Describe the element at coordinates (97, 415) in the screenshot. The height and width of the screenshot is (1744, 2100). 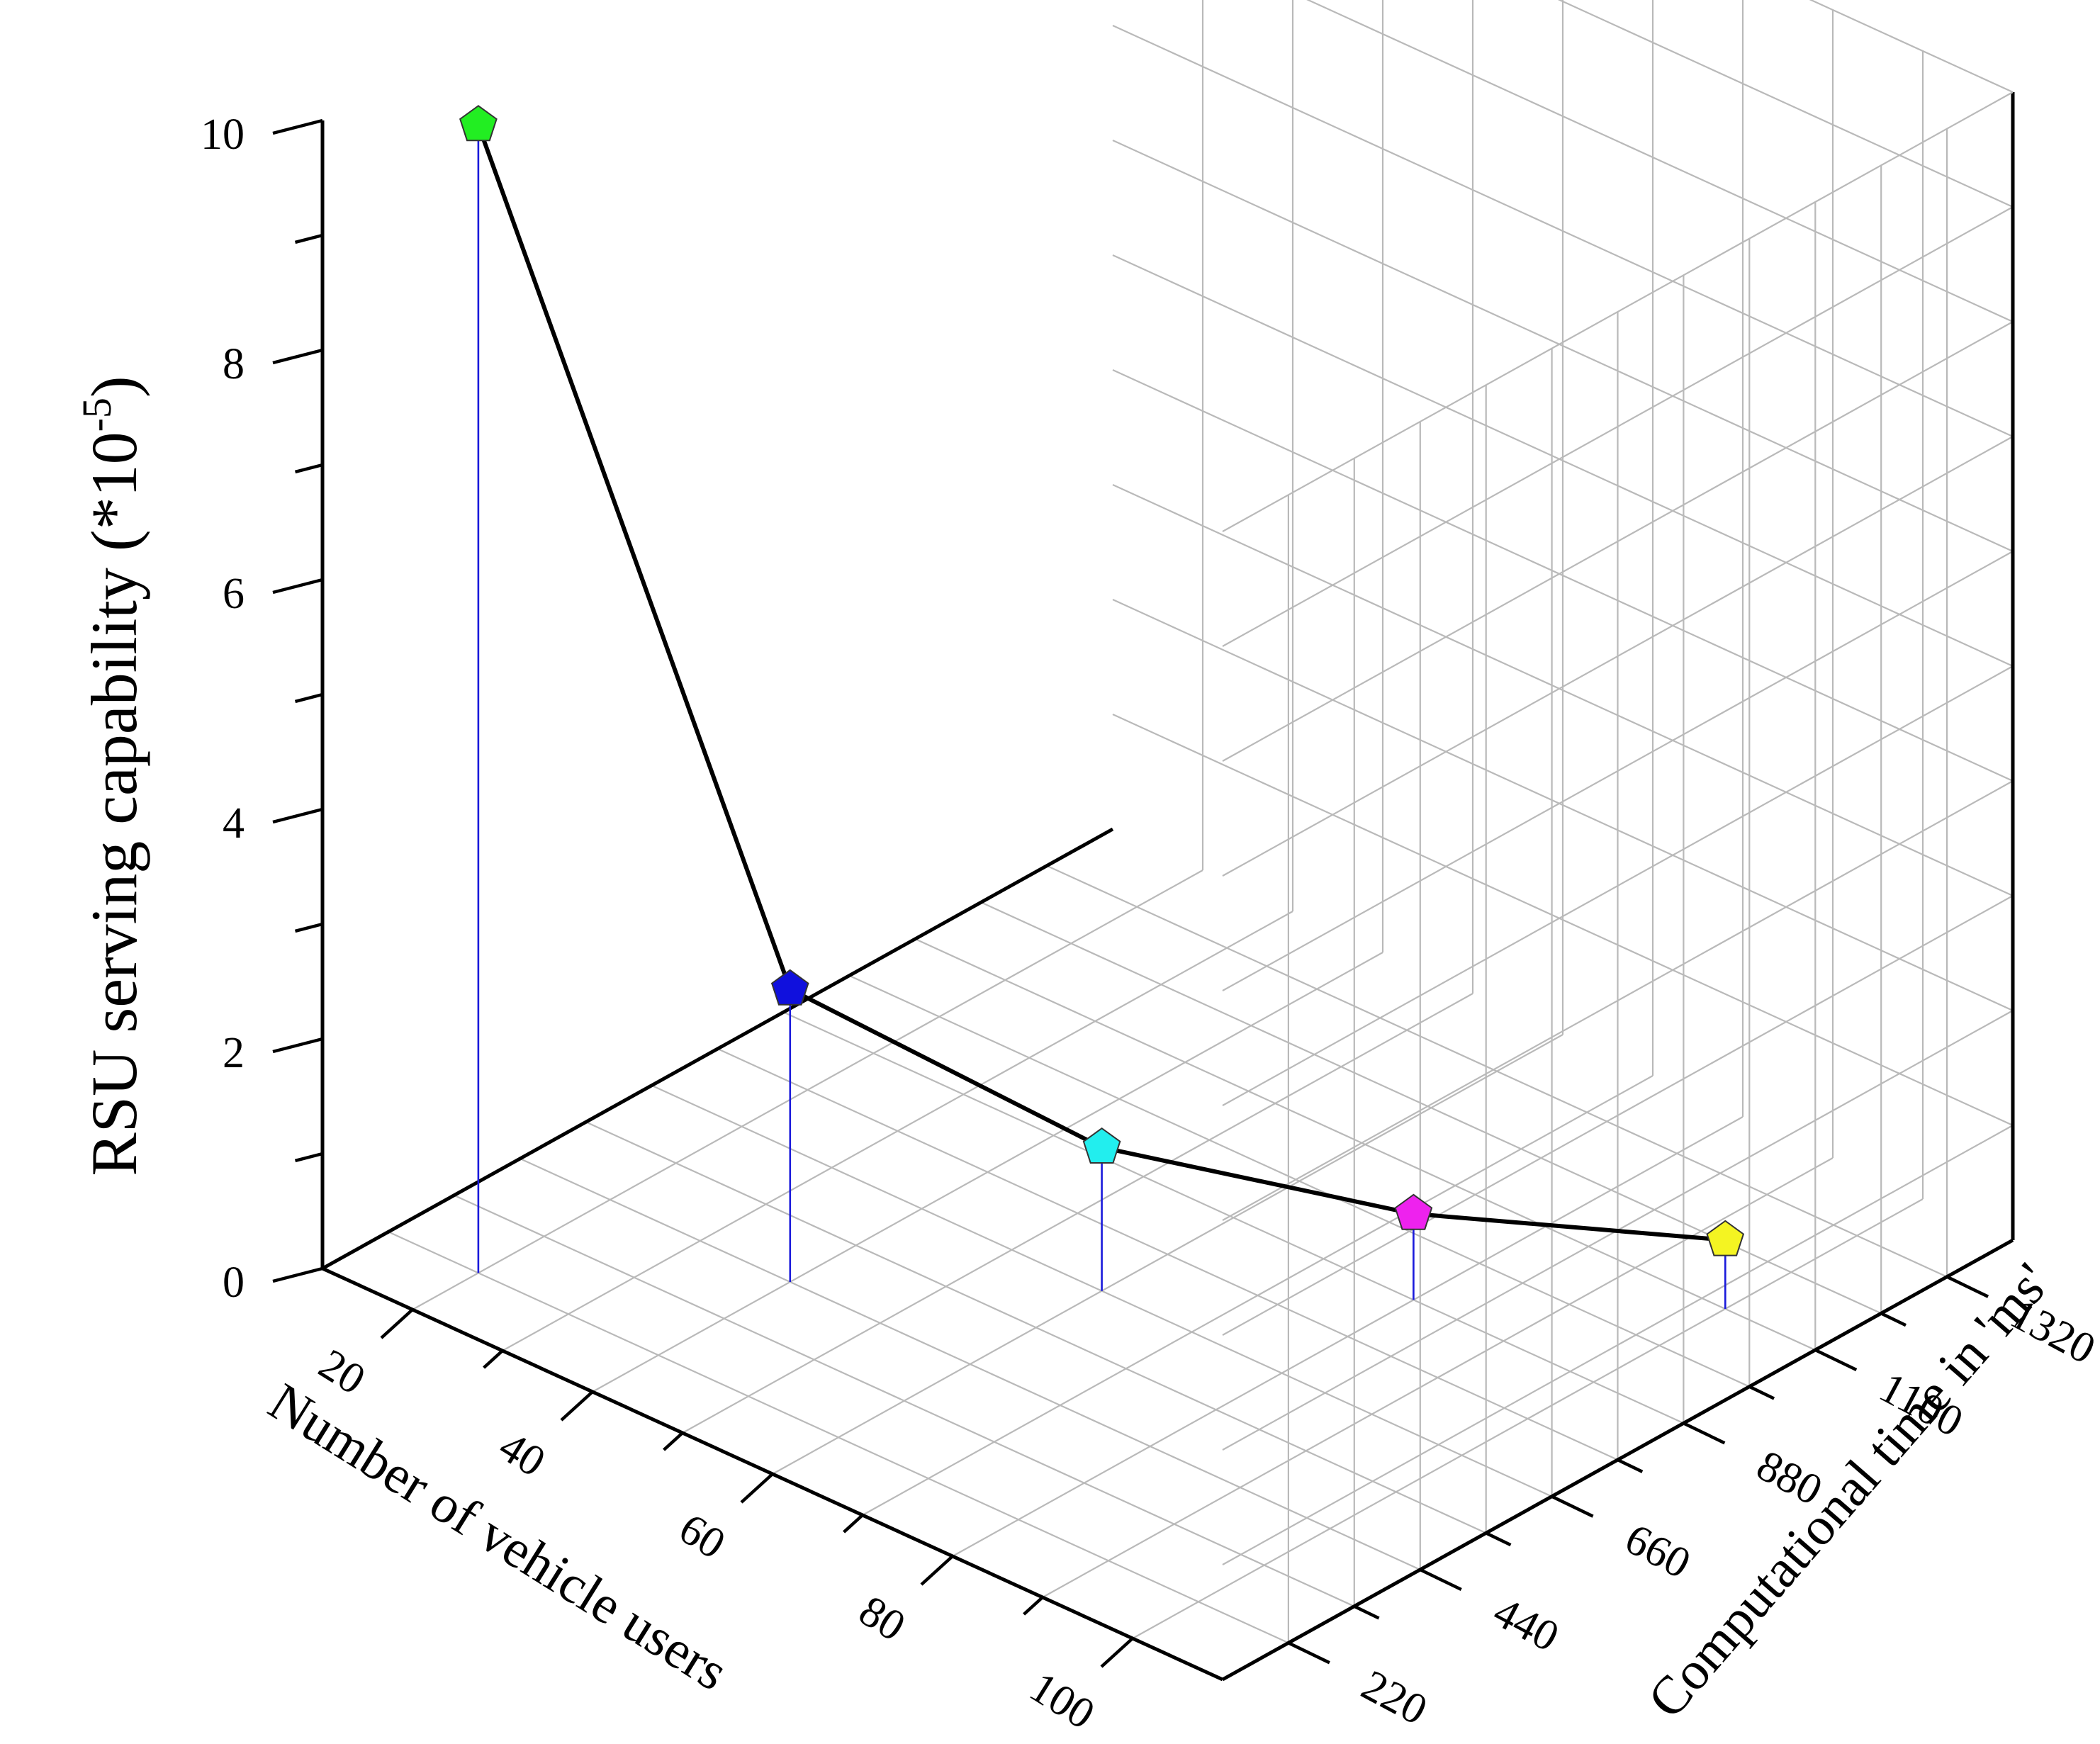
I see `z-axis-label-exponent: -5` at that location.